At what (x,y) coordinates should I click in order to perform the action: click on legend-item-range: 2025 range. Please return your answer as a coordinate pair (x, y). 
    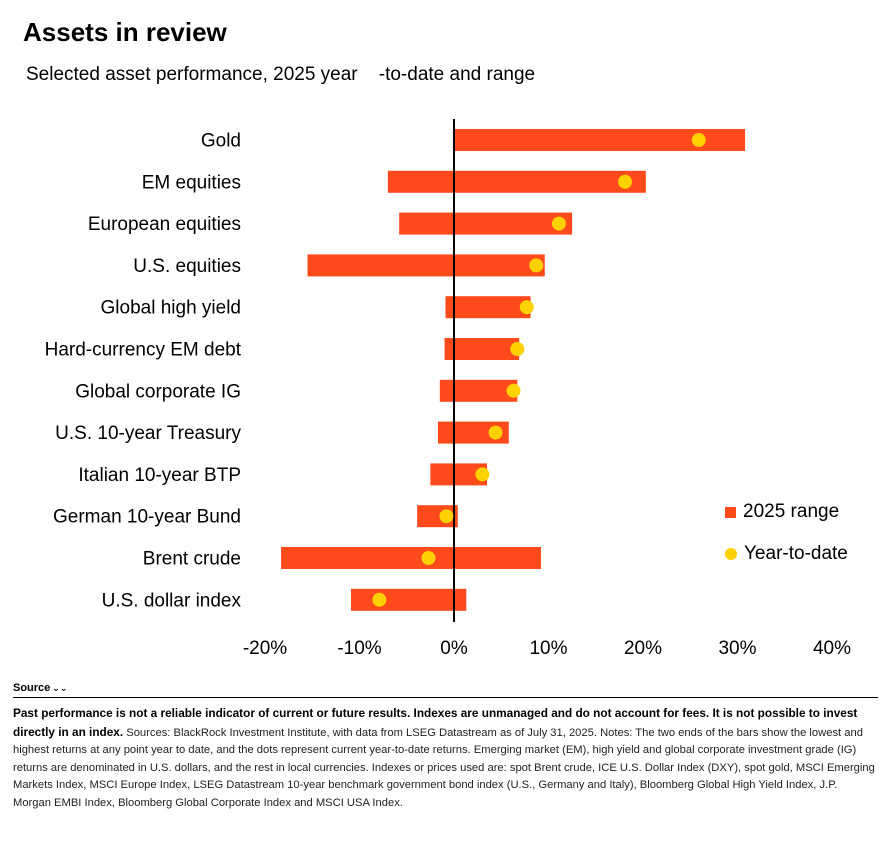
    Looking at the image, I should click on (782, 512).